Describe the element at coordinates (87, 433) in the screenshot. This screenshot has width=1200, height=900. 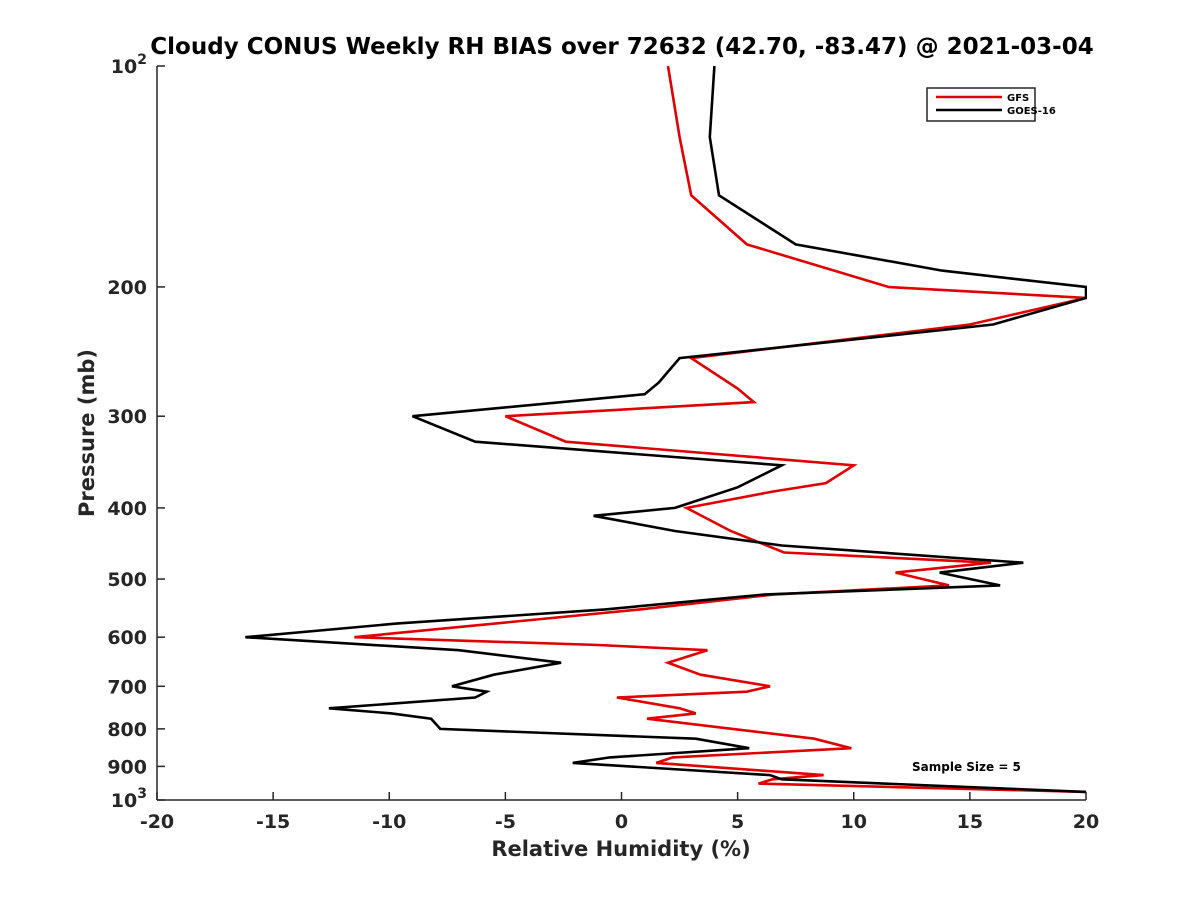
I see `y-axis-label: Pressure (mb)` at that location.